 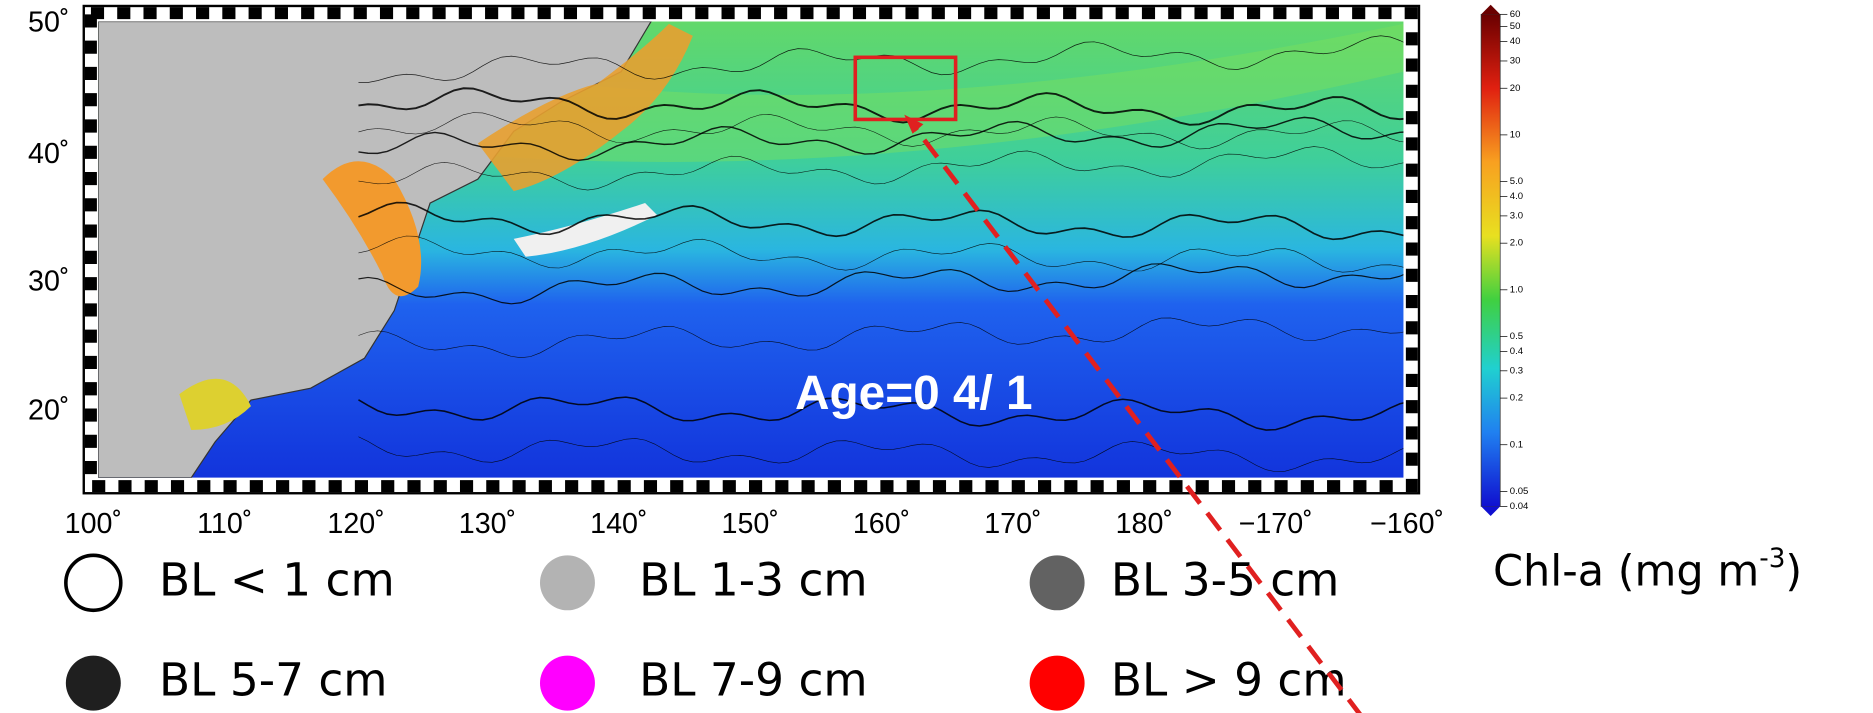 I want to click on colorbar-tick-label: 40, so click(x=1515, y=41).